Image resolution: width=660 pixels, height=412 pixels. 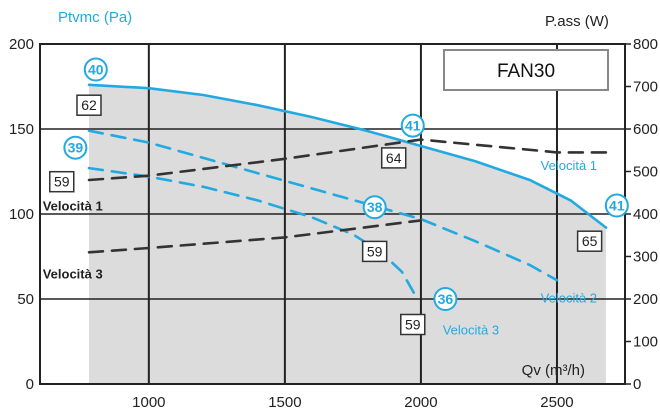 I want to click on efficiency-circle-label: 40, so click(x=96, y=70).